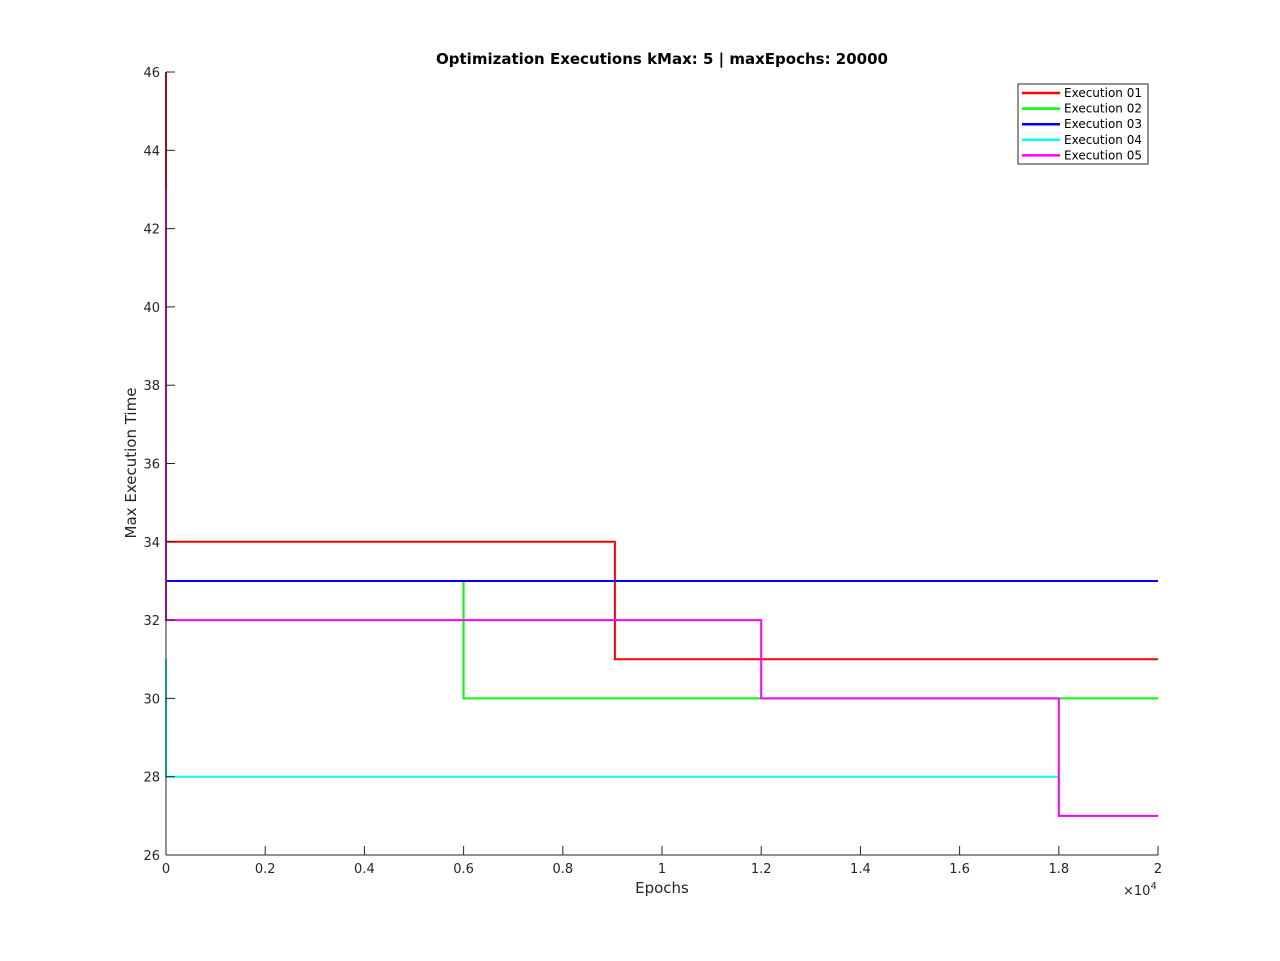  I want to click on y-tick-label: 30, so click(151, 699).